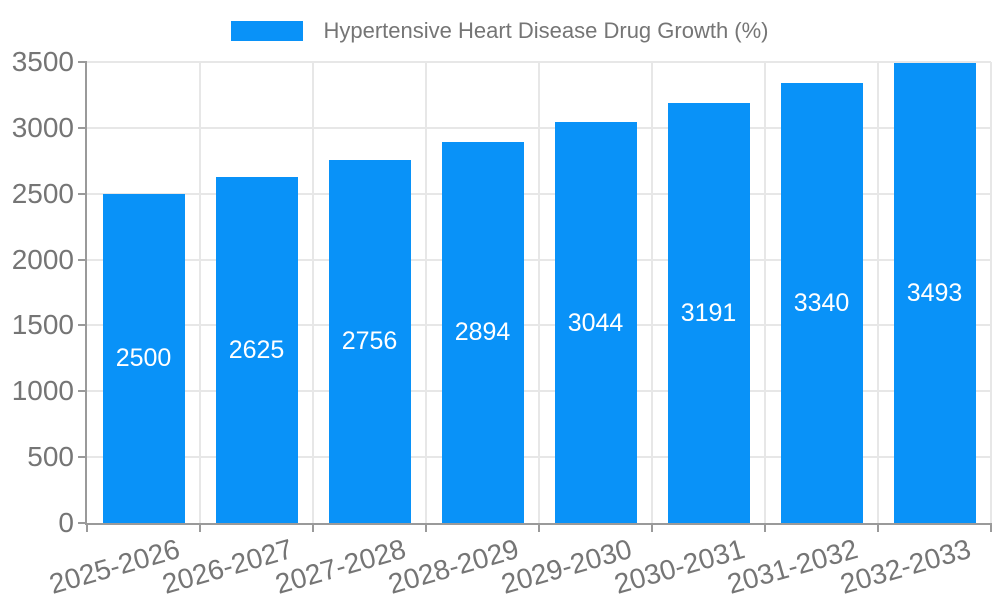 The width and height of the screenshot is (1000, 600). I want to click on x-tick-label: 2027-2028, so click(340, 566).